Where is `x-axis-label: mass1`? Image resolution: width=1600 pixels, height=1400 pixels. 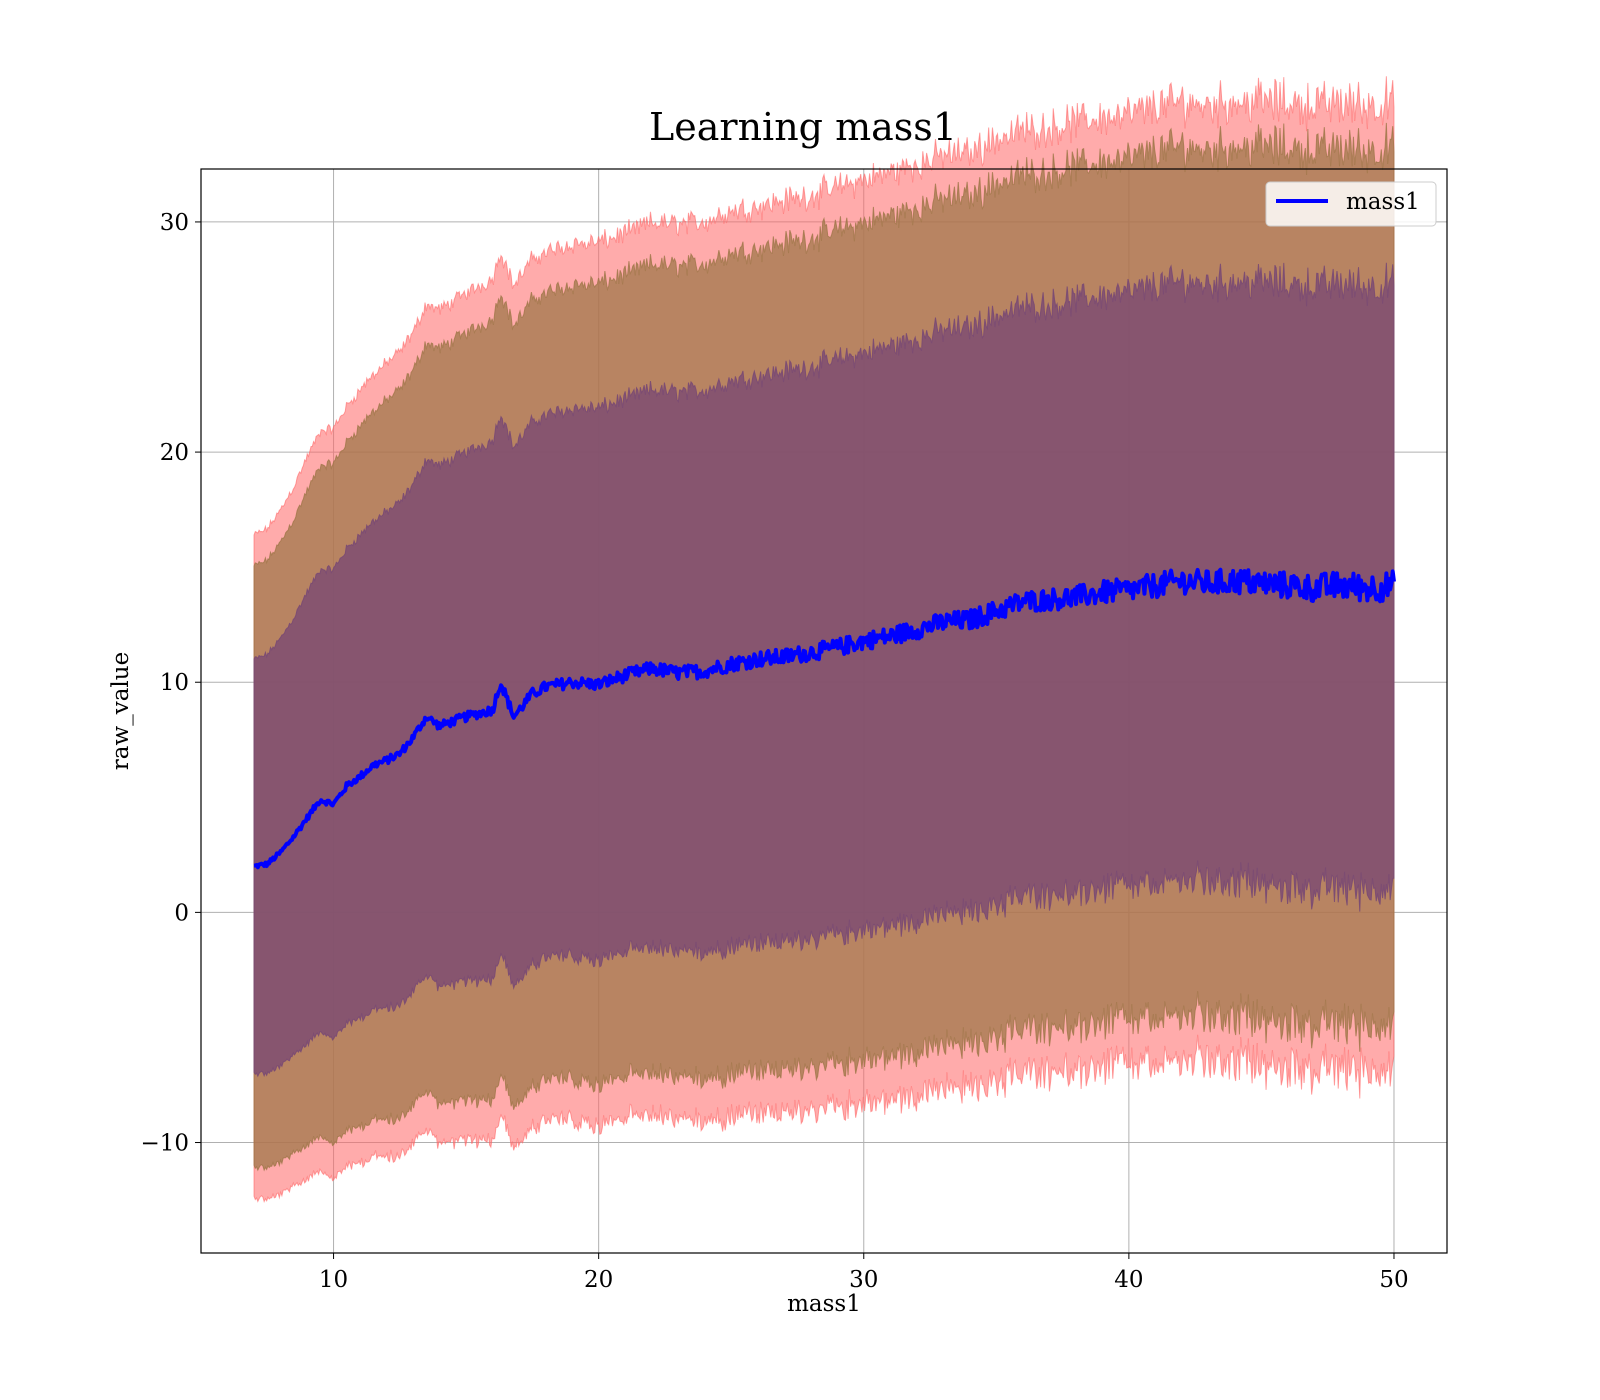
x-axis-label: mass1 is located at coordinates (824, 1304).